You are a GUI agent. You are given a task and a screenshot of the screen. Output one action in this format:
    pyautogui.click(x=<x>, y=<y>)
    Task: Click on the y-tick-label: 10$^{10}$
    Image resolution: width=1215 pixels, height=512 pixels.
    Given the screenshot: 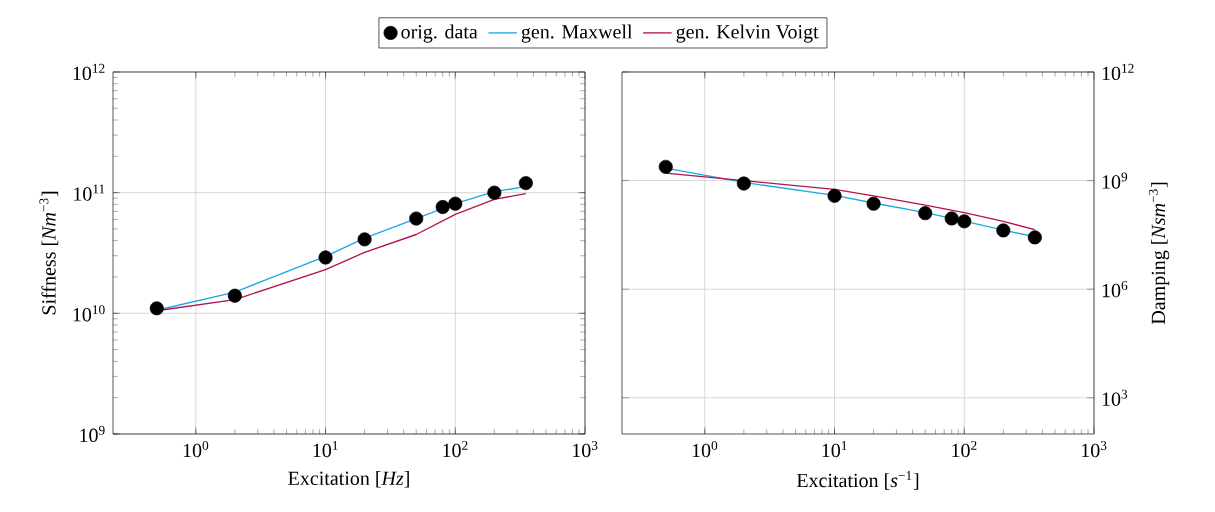 What is the action you would take?
    pyautogui.click(x=89, y=313)
    